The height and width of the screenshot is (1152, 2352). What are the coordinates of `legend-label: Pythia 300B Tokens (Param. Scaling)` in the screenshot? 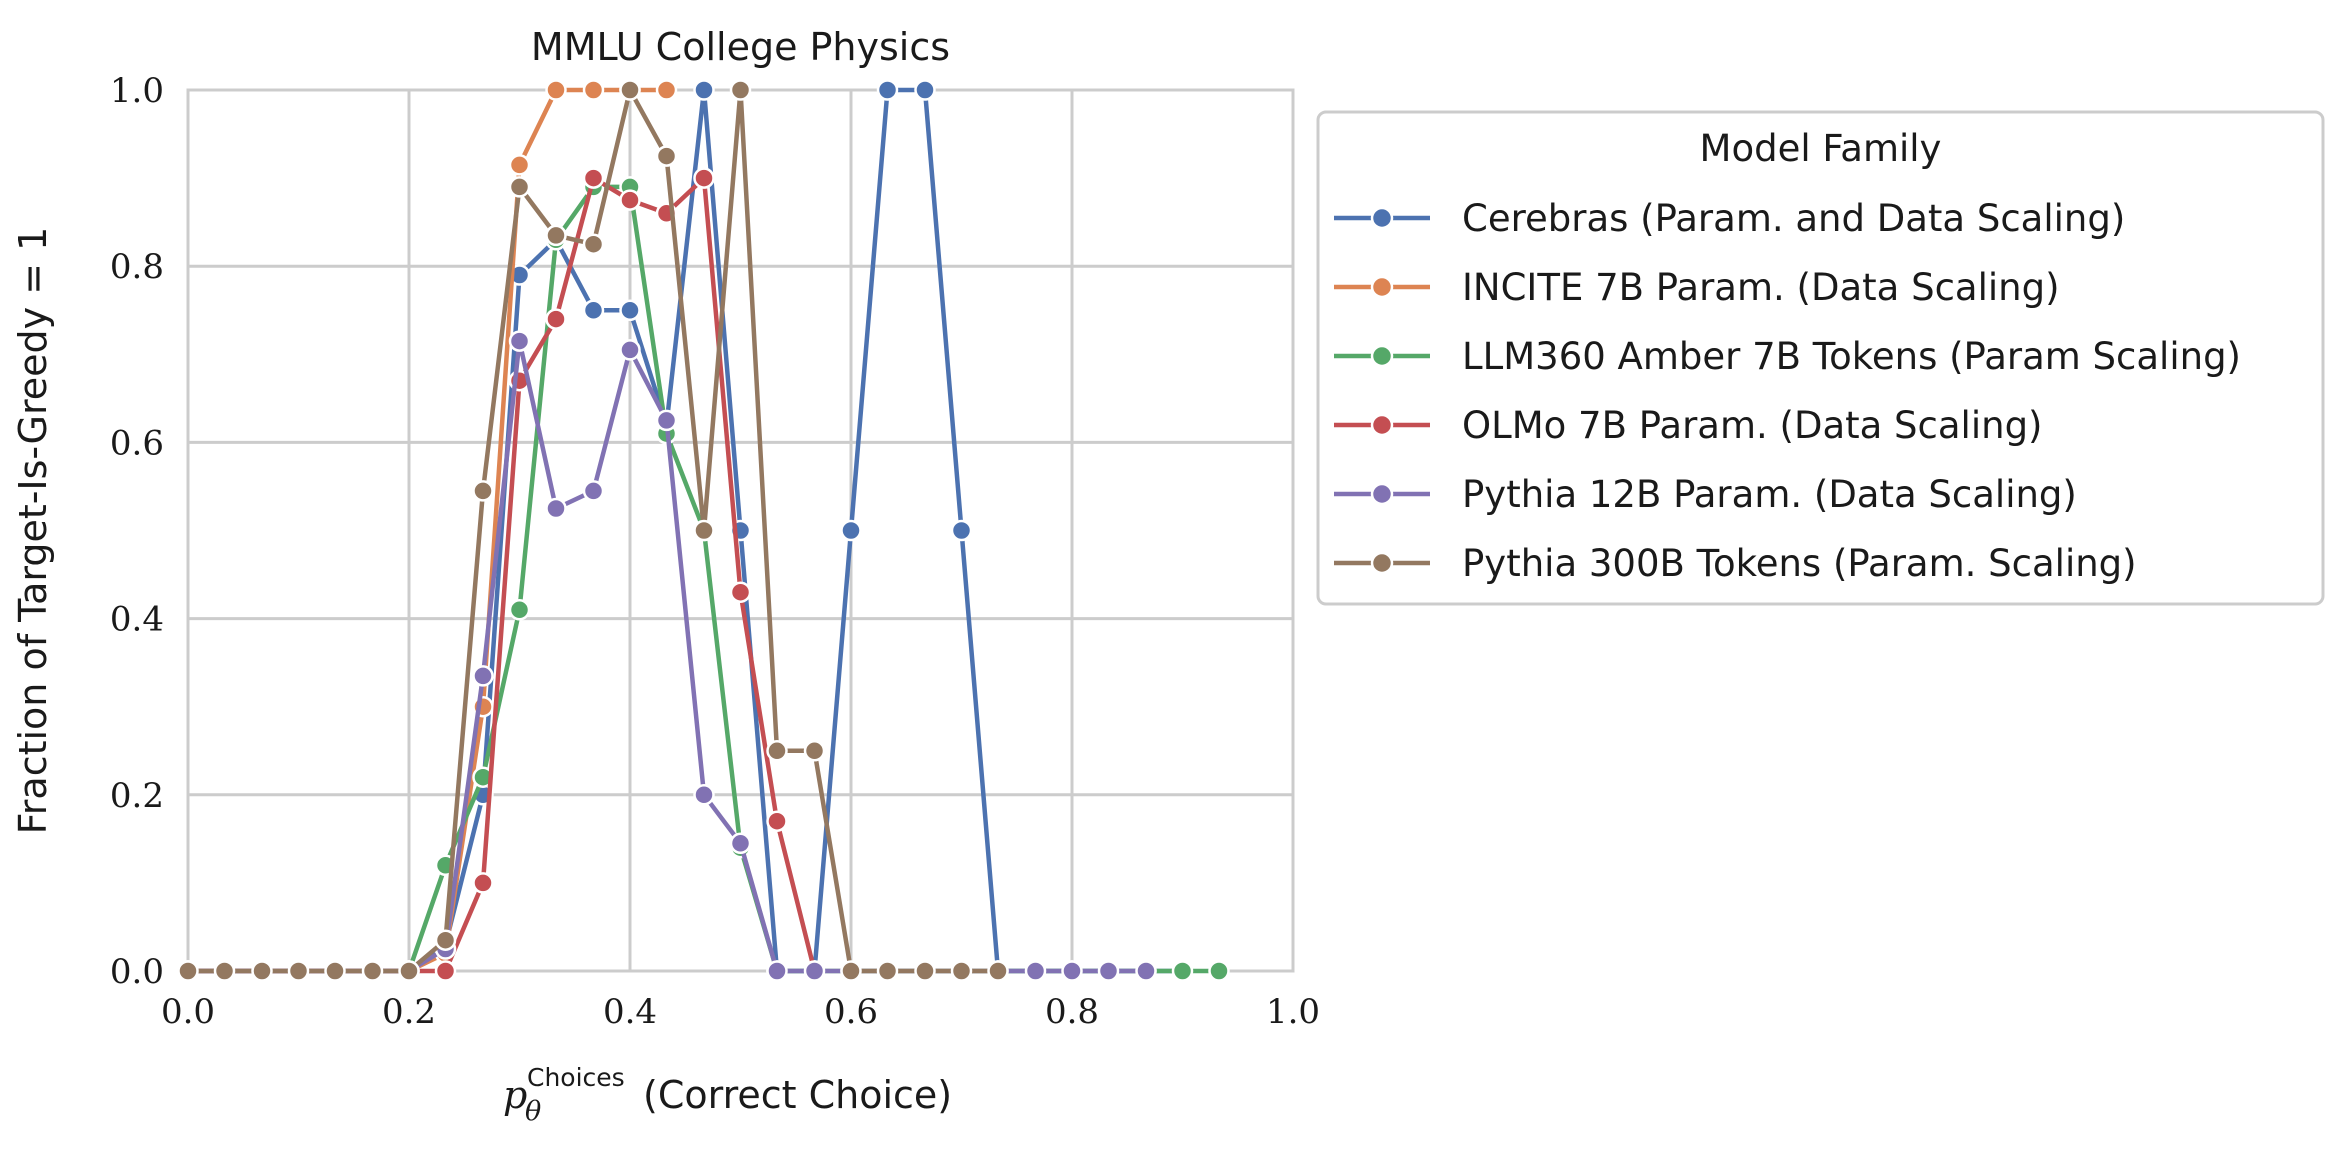 It's located at (1799, 563).